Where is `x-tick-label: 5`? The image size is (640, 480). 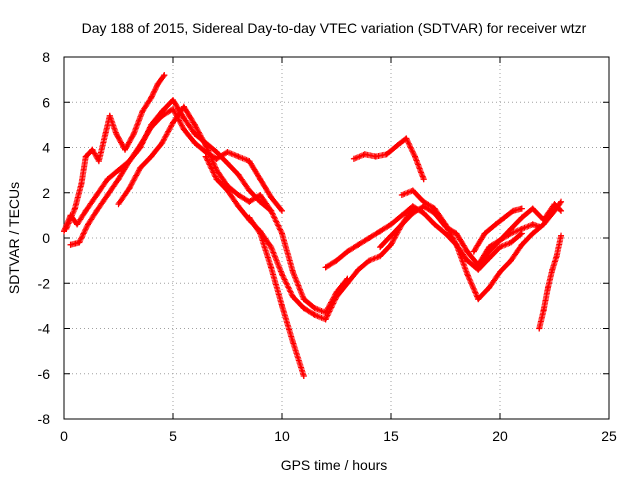 x-tick-label: 5 is located at coordinates (173, 436).